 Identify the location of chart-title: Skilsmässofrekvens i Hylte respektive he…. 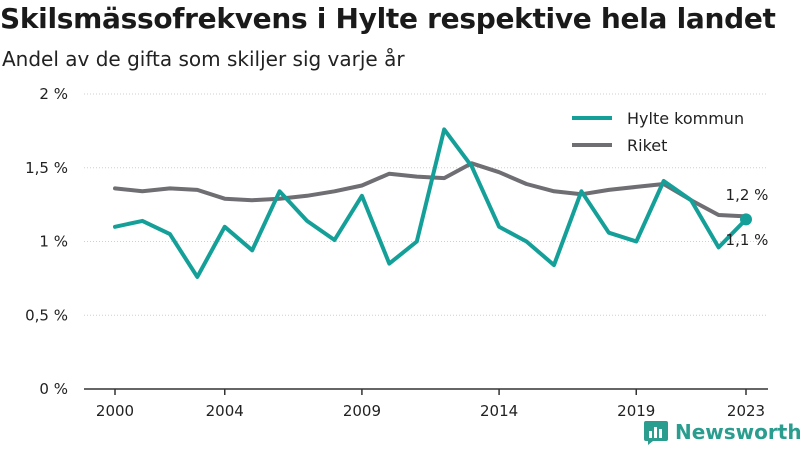
(388, 18).